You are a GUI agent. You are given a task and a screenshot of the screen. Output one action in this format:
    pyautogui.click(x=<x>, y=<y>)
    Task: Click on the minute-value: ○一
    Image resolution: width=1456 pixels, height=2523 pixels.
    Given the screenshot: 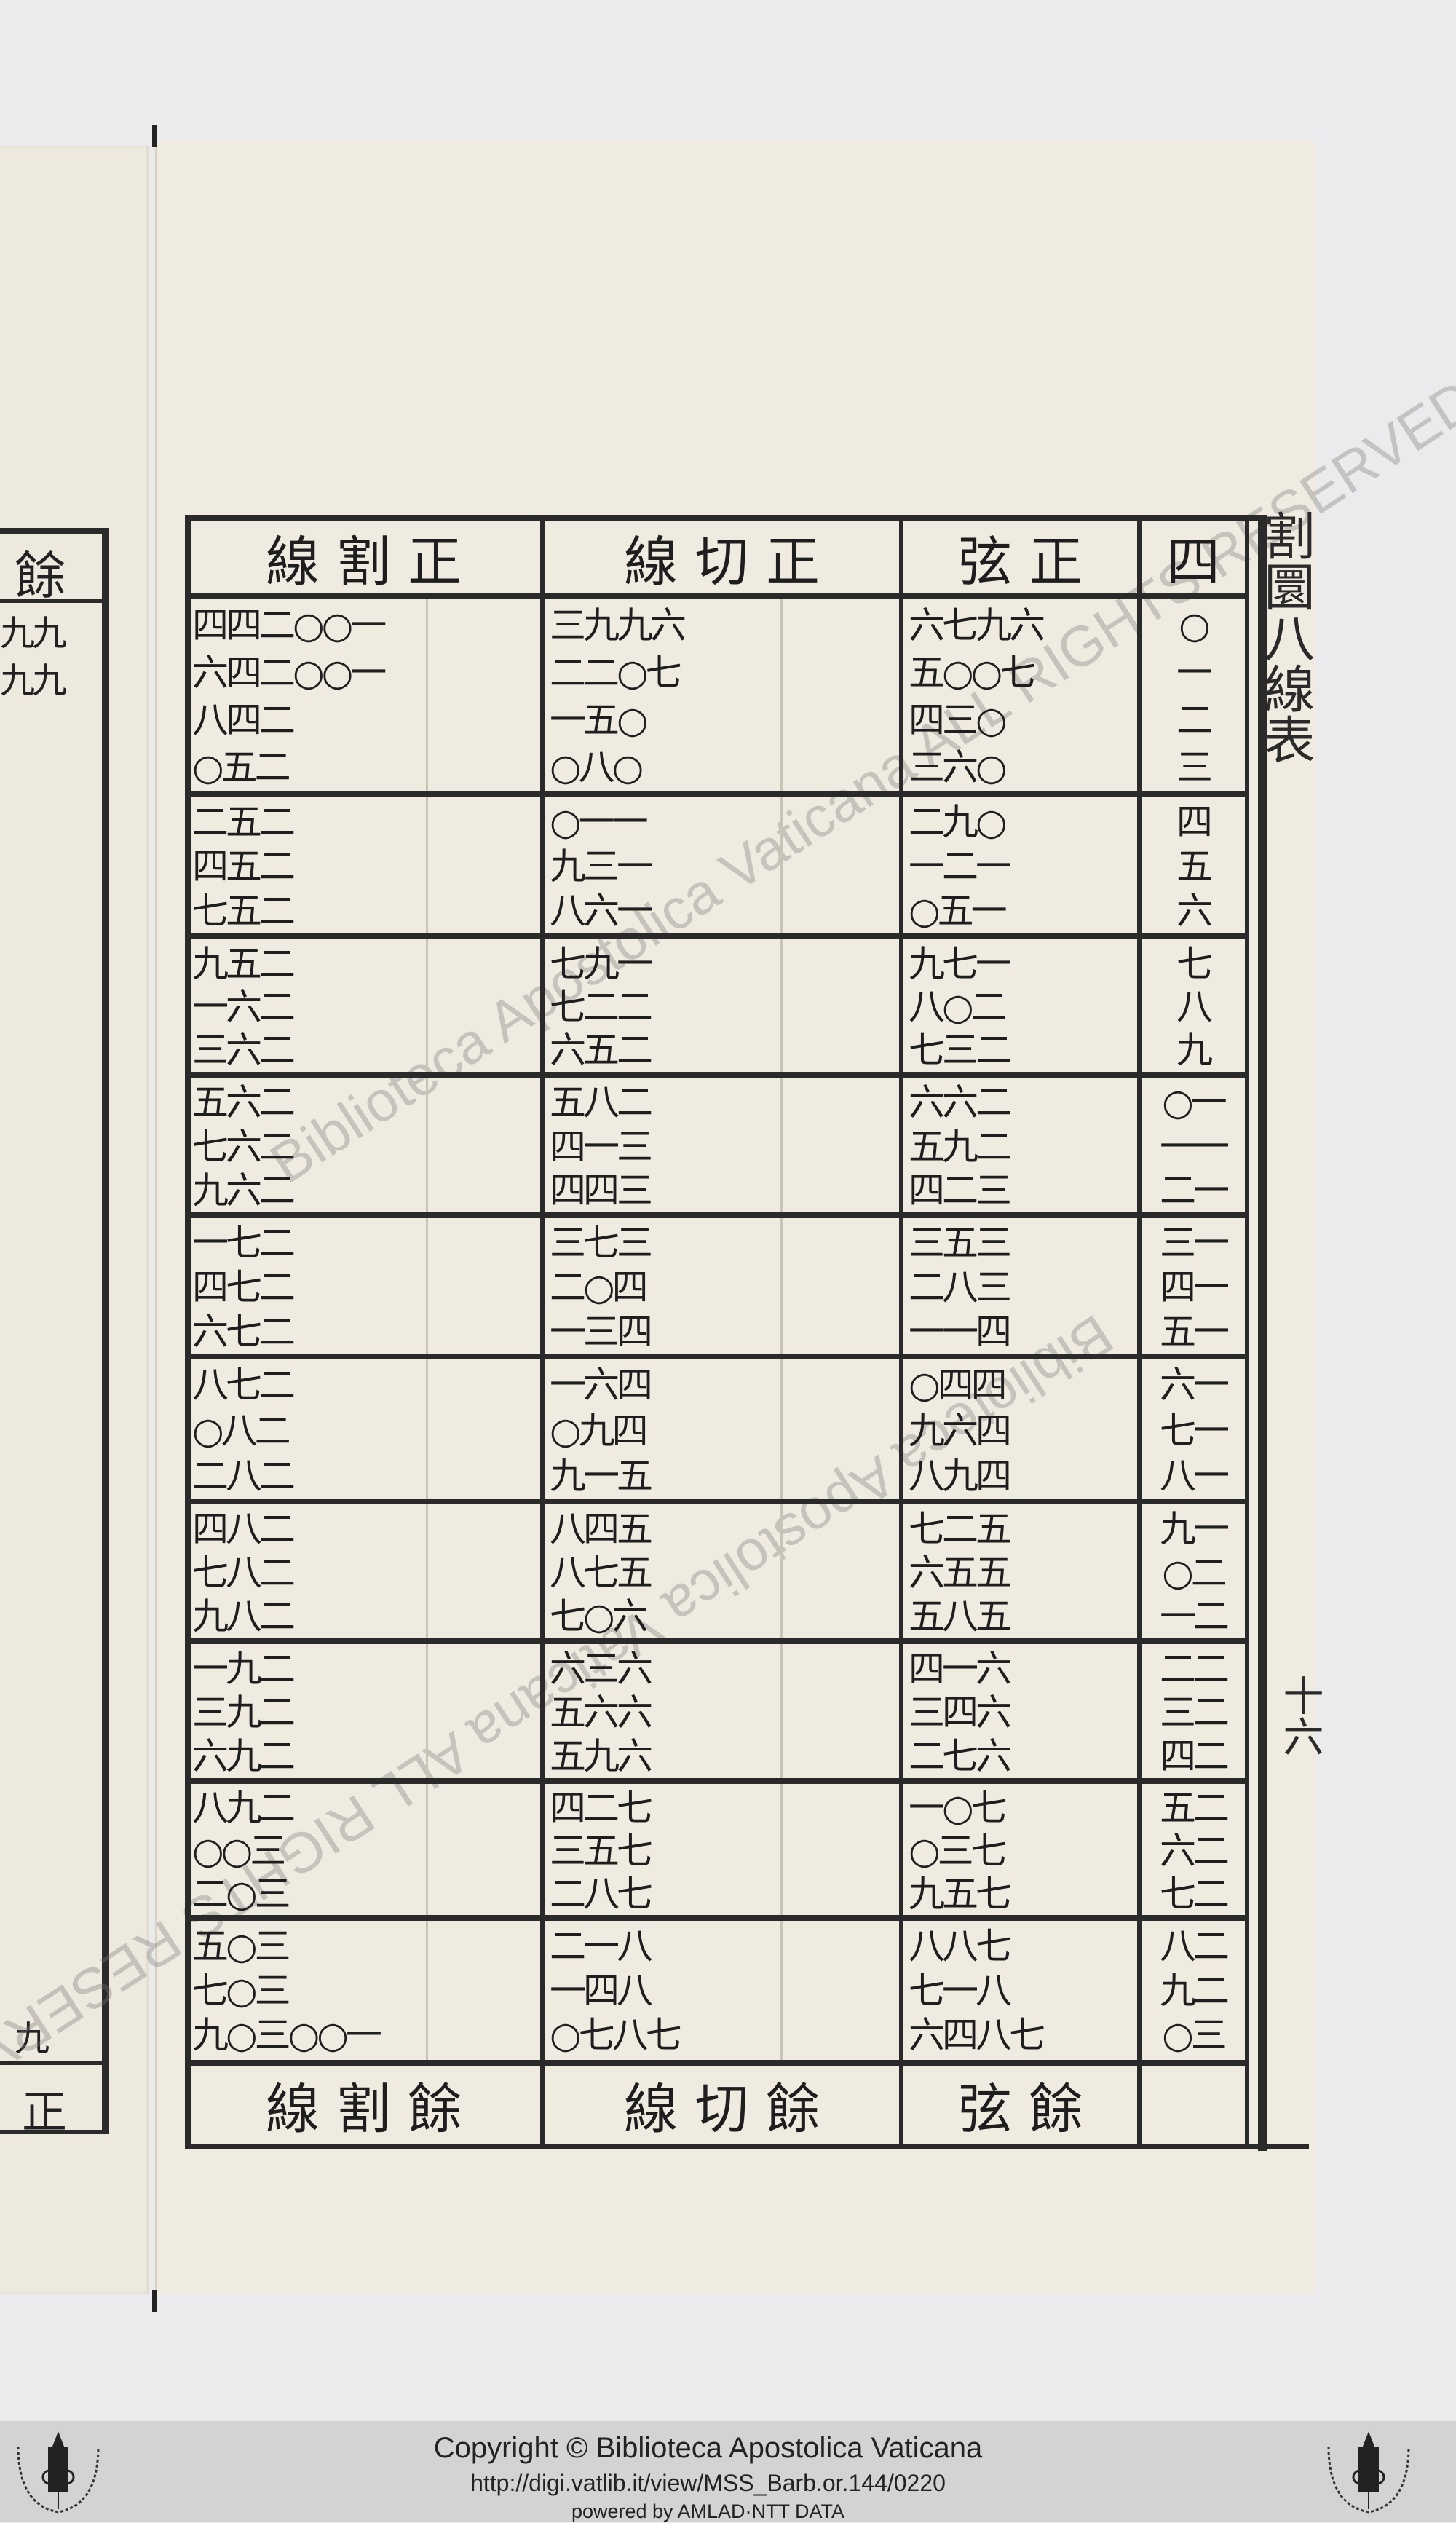 What is the action you would take?
    pyautogui.click(x=1194, y=1102)
    